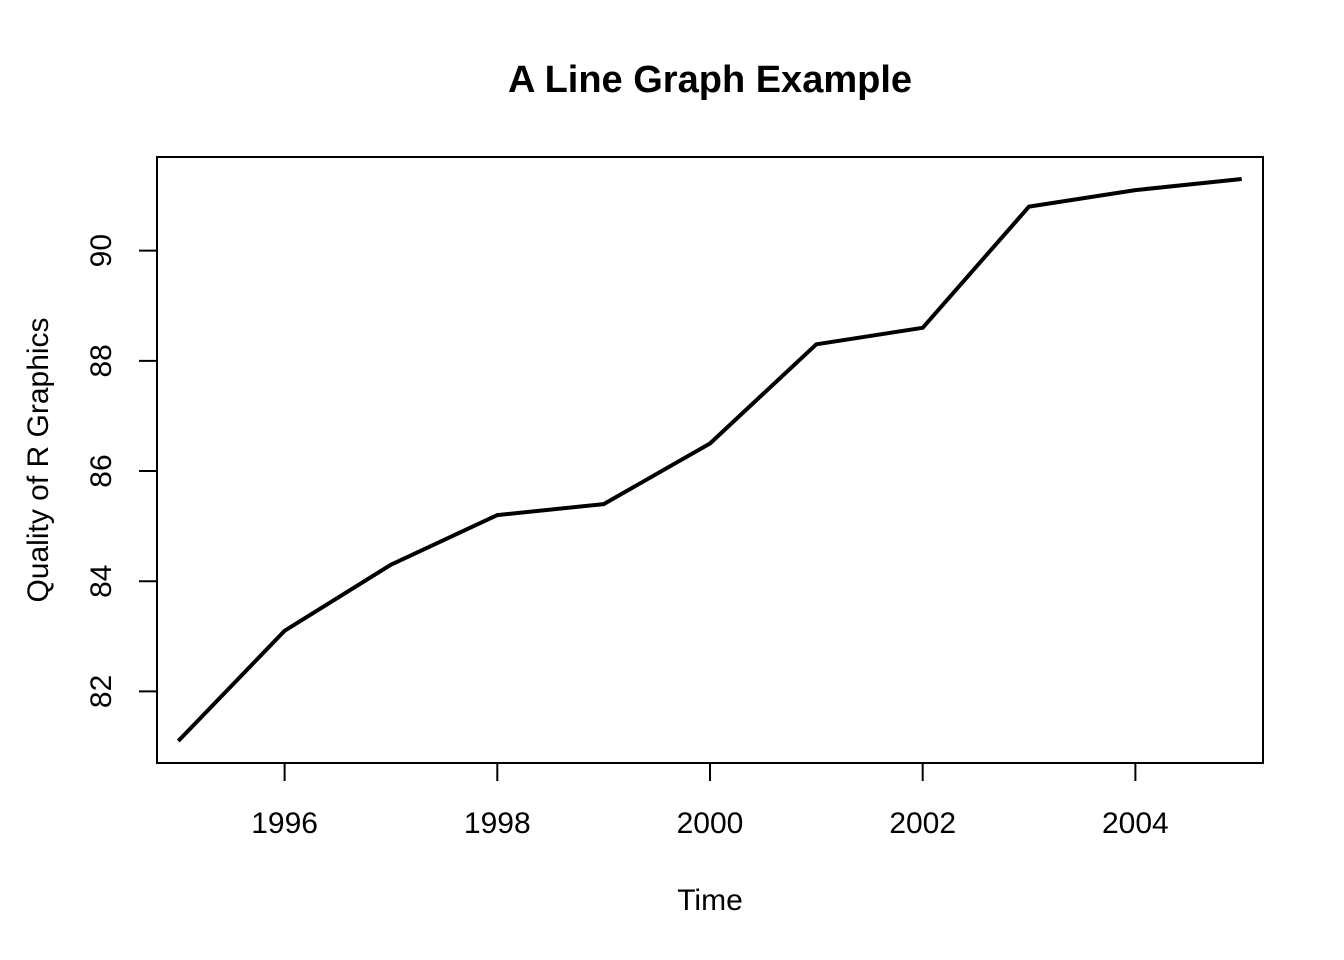 This screenshot has height=960, width=1344. I want to click on x-tick-label: 2000, so click(710, 823).